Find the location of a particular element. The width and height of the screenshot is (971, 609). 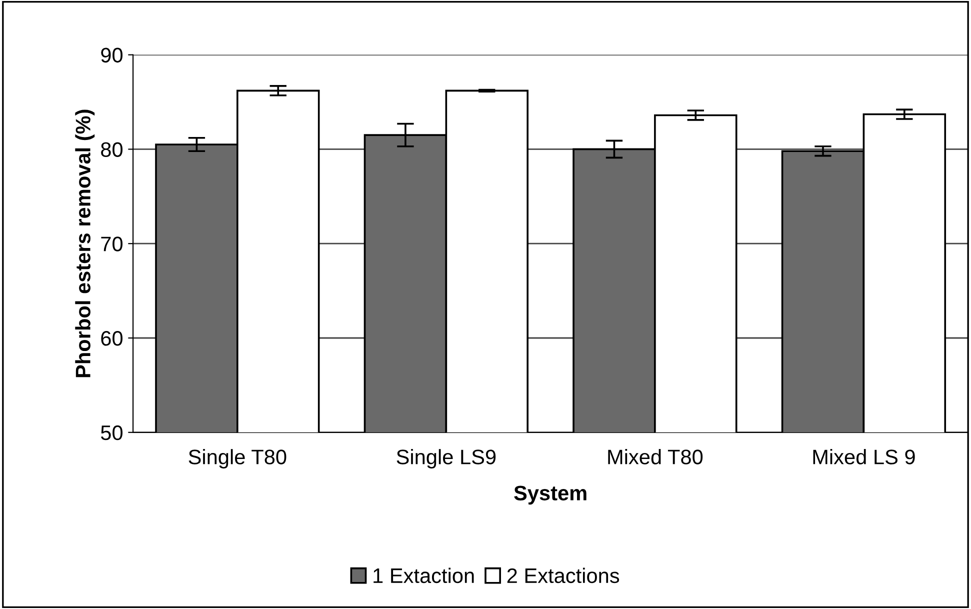

y-tick-label: 80 is located at coordinates (111, 149).